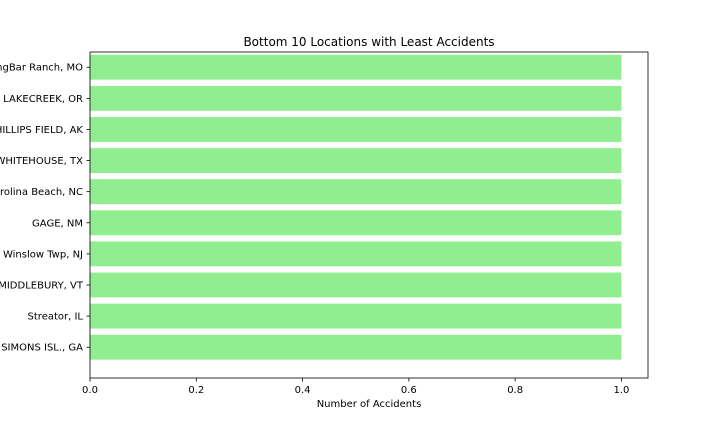  Describe the element at coordinates (41, 348) in the screenshot. I see `y-tick-label: ST SIMONS ISL., GA` at that location.